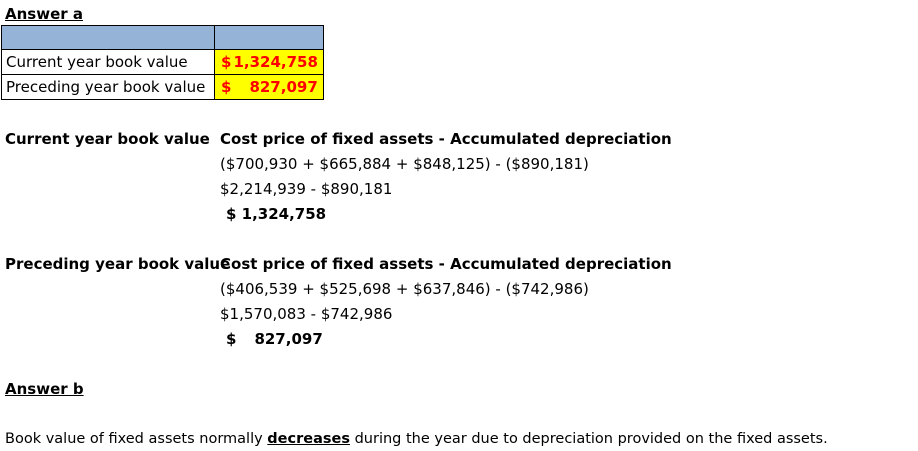  What do you see at coordinates (269, 37) in the screenshot?
I see `header-cell-value` at bounding box center [269, 37].